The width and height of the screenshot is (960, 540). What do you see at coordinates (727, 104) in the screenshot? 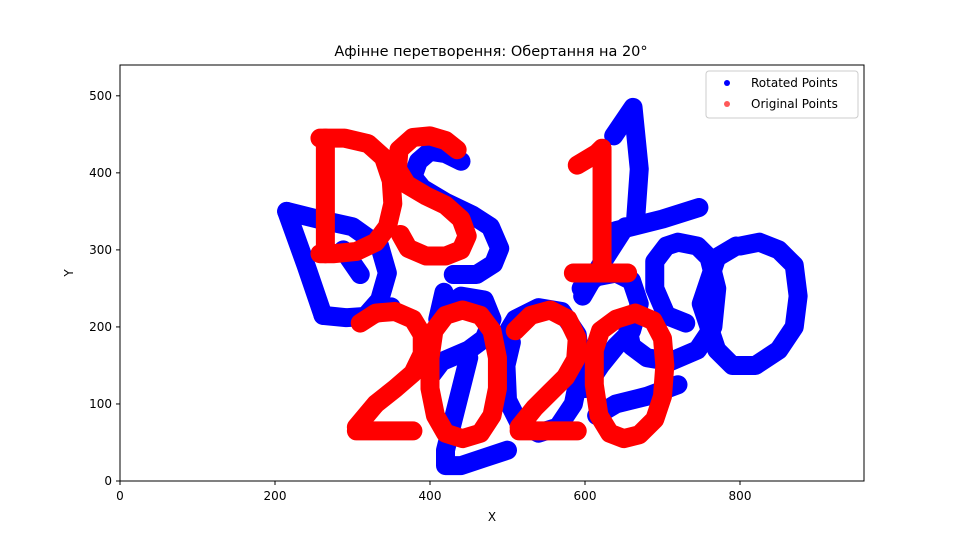
I see `legend-marker-original` at bounding box center [727, 104].